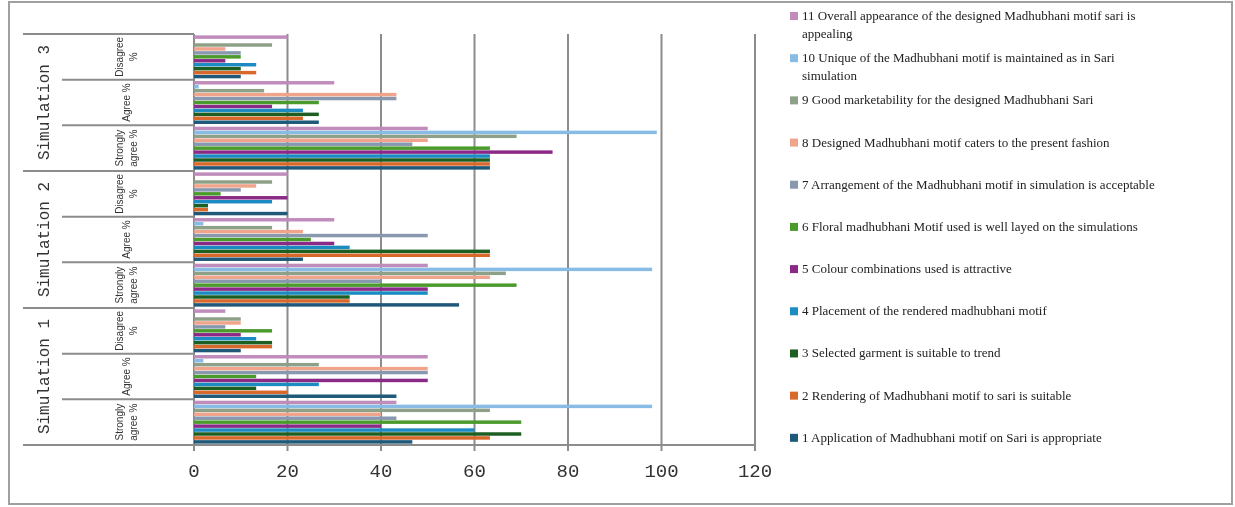 The image size is (1235, 507). What do you see at coordinates (661, 472) in the screenshot?
I see `x-tick-label: 100` at bounding box center [661, 472].